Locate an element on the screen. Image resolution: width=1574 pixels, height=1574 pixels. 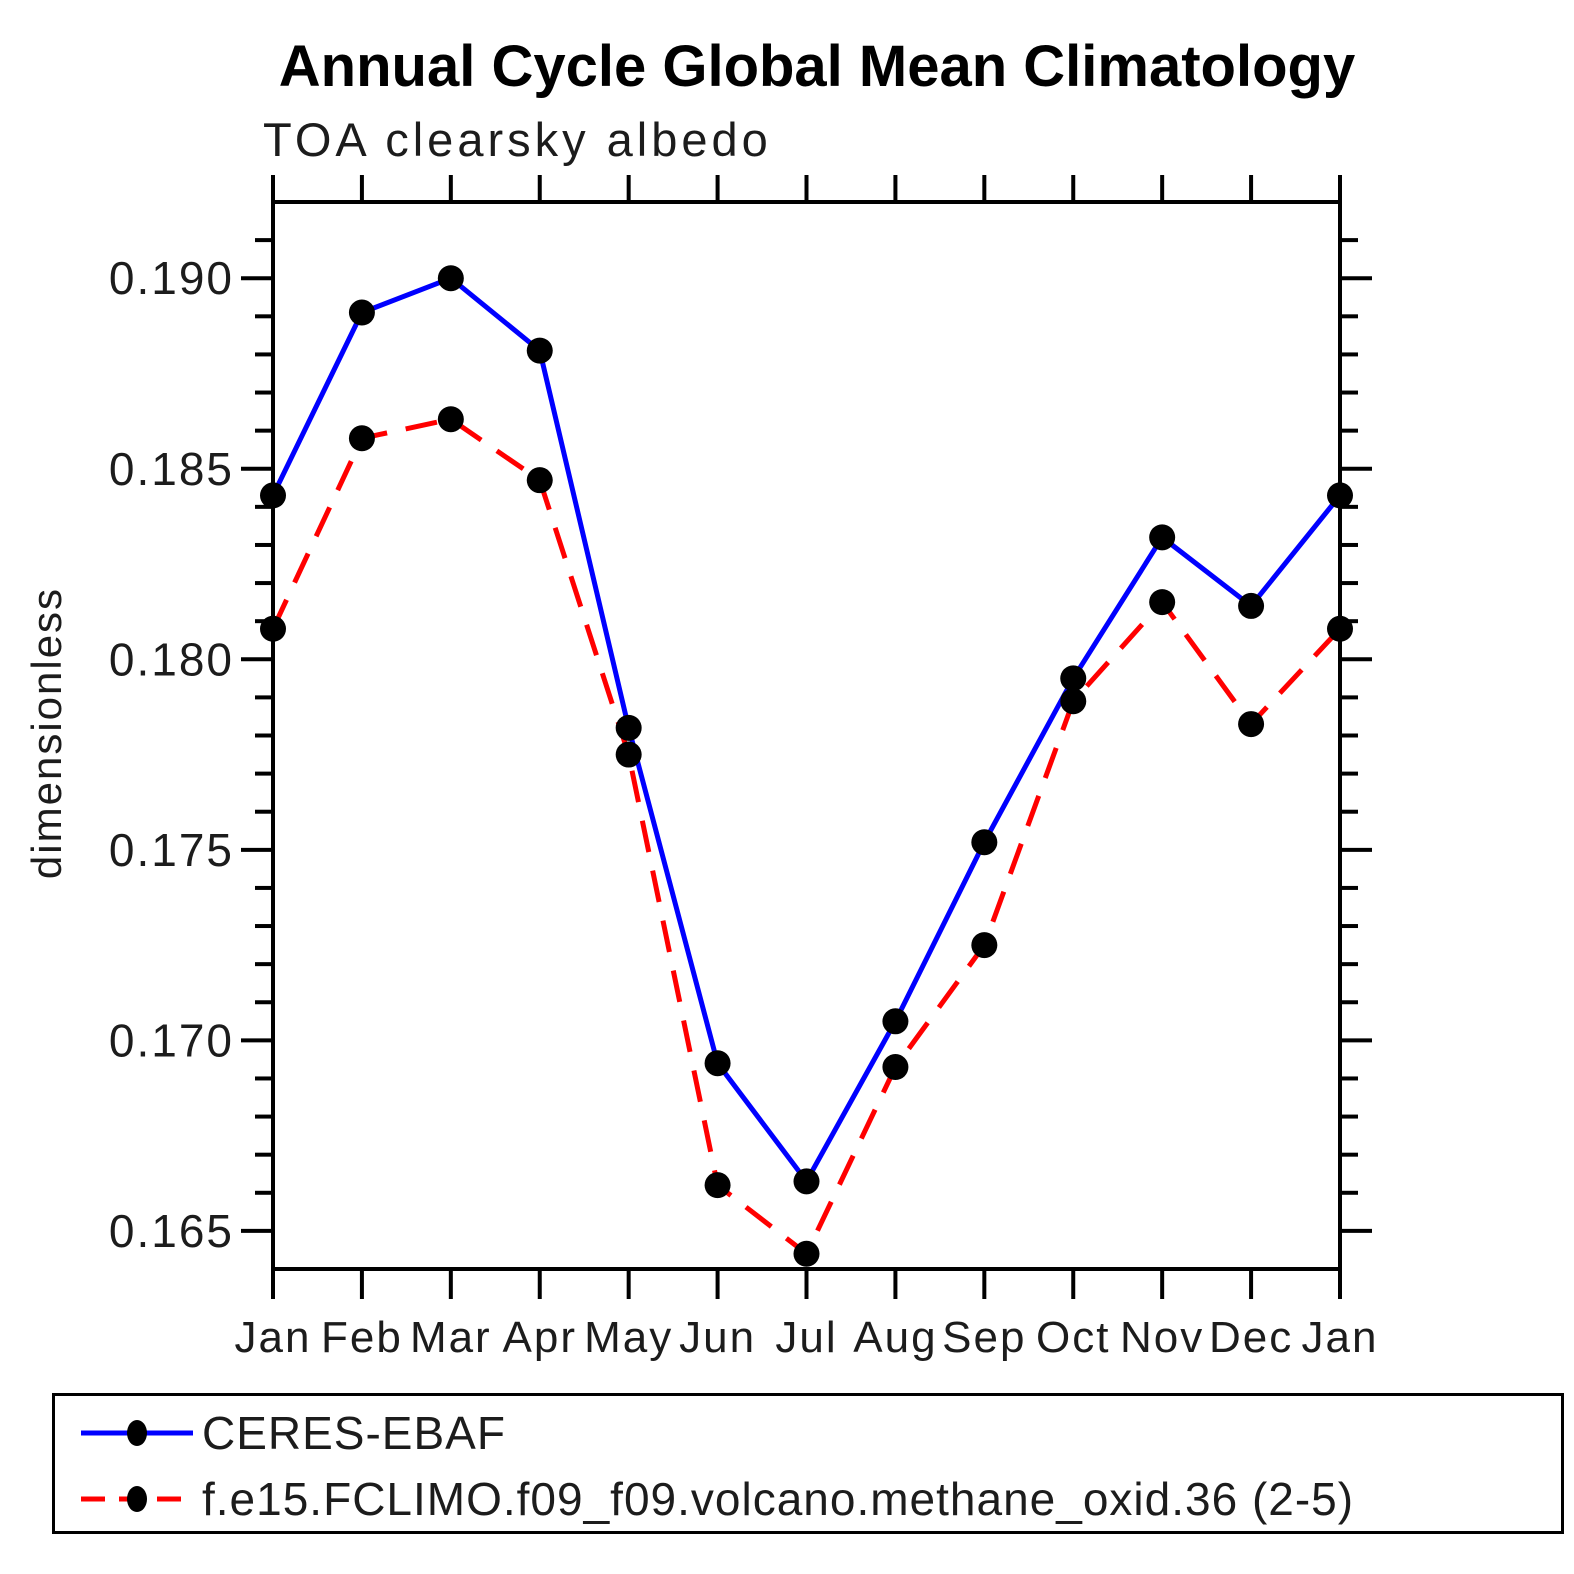
chart-subtitle: TOA clearsky albedo is located at coordinates (517, 139).